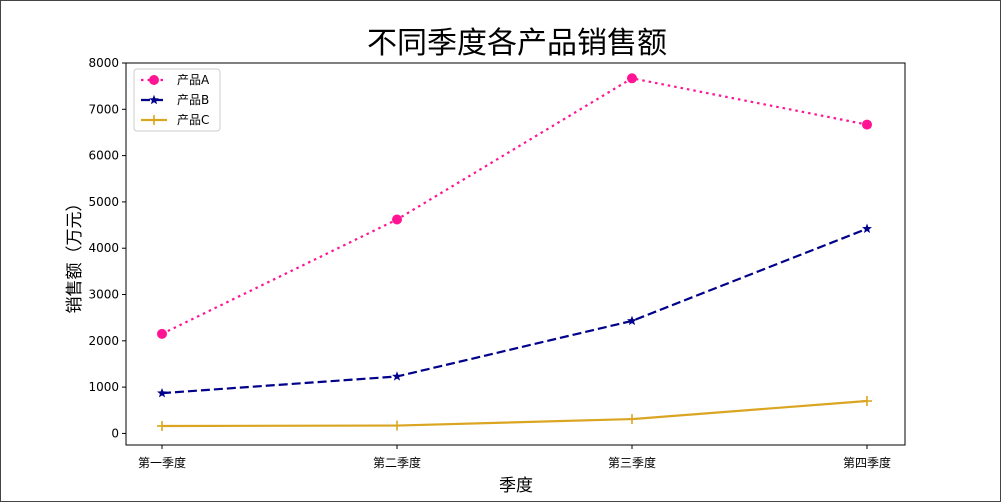 This screenshot has height=502, width=1001. Describe the element at coordinates (516, 486) in the screenshot. I see `x-axis-label: 季度` at that location.